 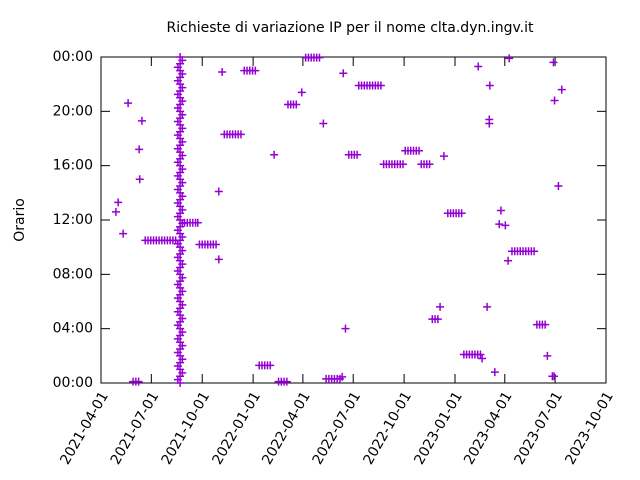 I want to click on y-tick-label: 20:00, so click(x=73, y=111).